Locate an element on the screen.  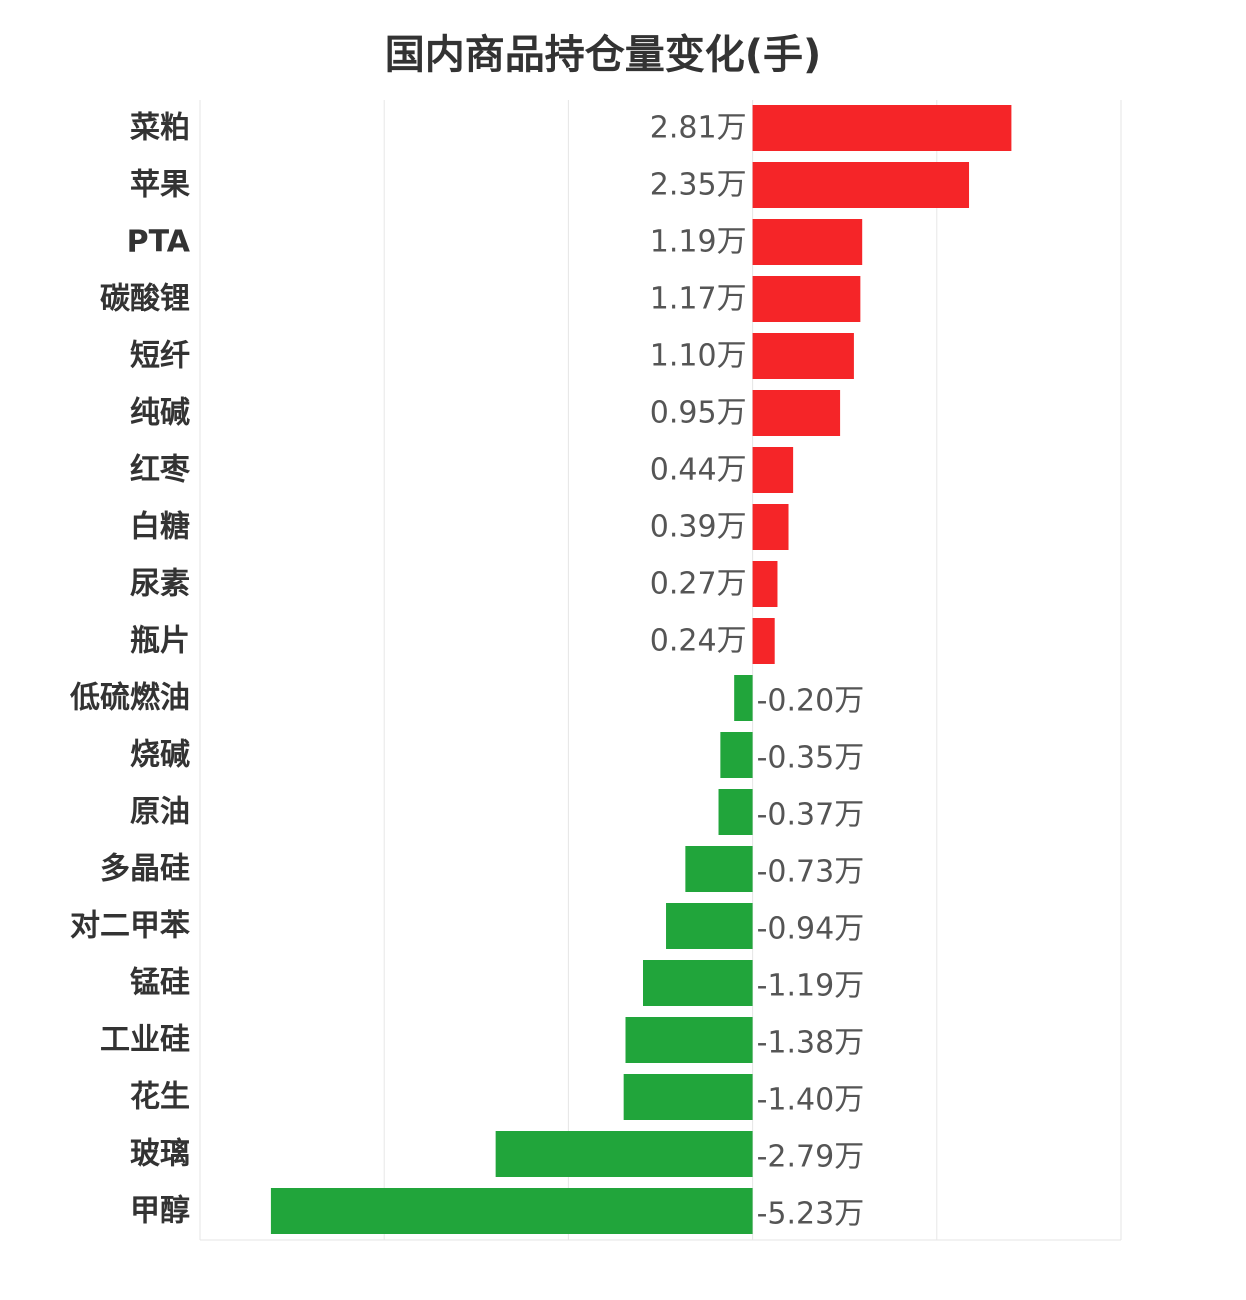
data-label: 0.44万 is located at coordinates (698, 470).